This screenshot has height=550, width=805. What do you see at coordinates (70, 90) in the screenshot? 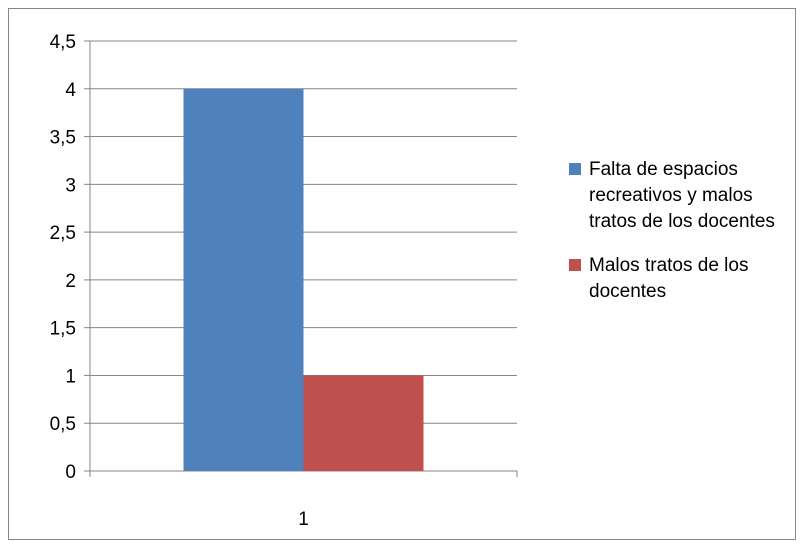
I see `y-tick-label: 4` at bounding box center [70, 90].